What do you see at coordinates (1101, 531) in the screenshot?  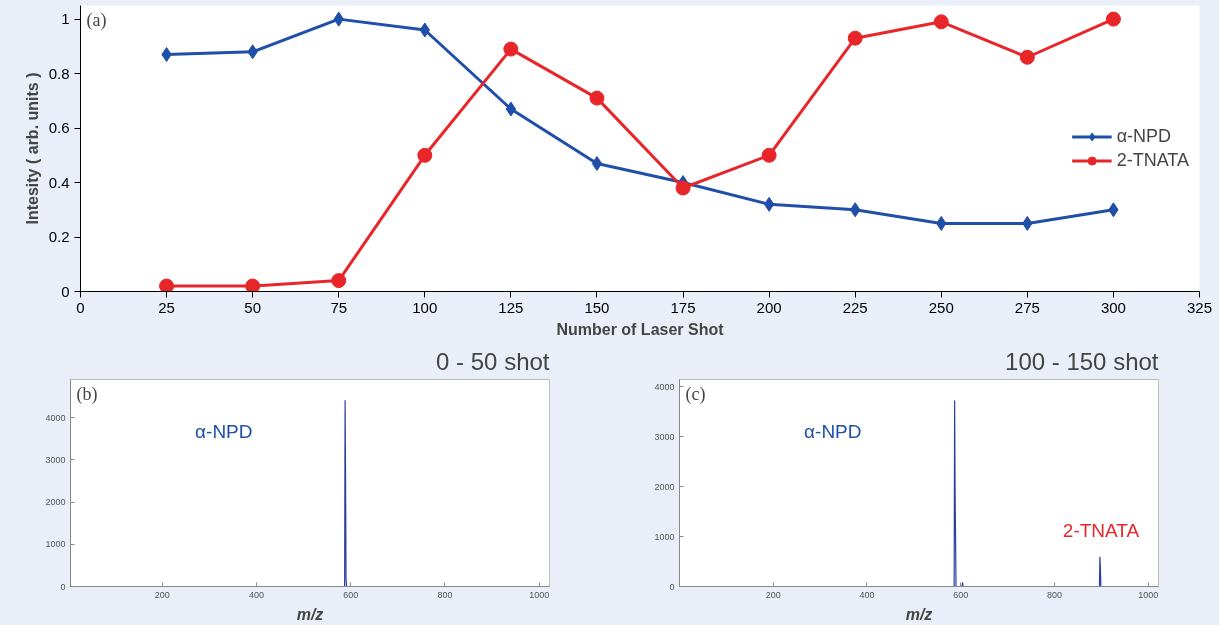 I see `annotation: 2-TNATA` at bounding box center [1101, 531].